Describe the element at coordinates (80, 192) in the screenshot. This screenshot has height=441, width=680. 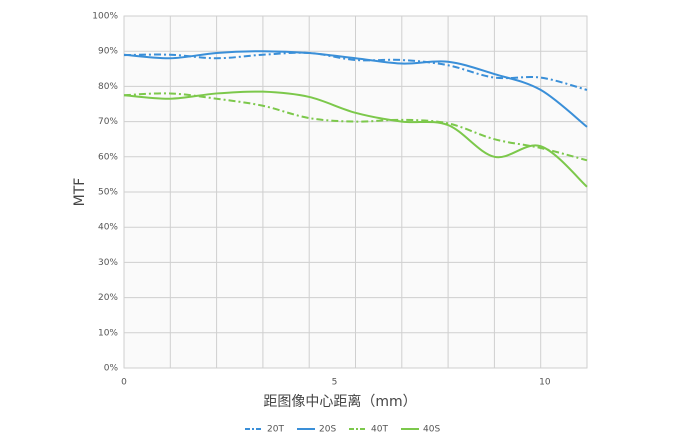
I see `y-axis-label: MTF` at that location.